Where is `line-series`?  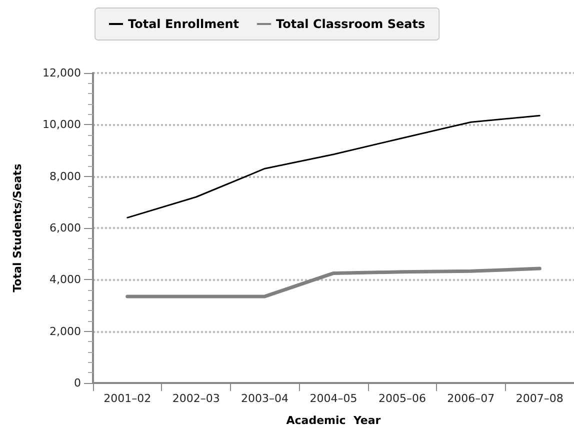
line-series is located at coordinates (334, 282).